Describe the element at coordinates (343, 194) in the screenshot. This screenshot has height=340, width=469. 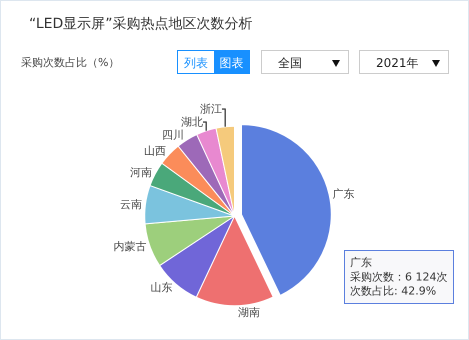
I see `slice-label: 广东` at that location.